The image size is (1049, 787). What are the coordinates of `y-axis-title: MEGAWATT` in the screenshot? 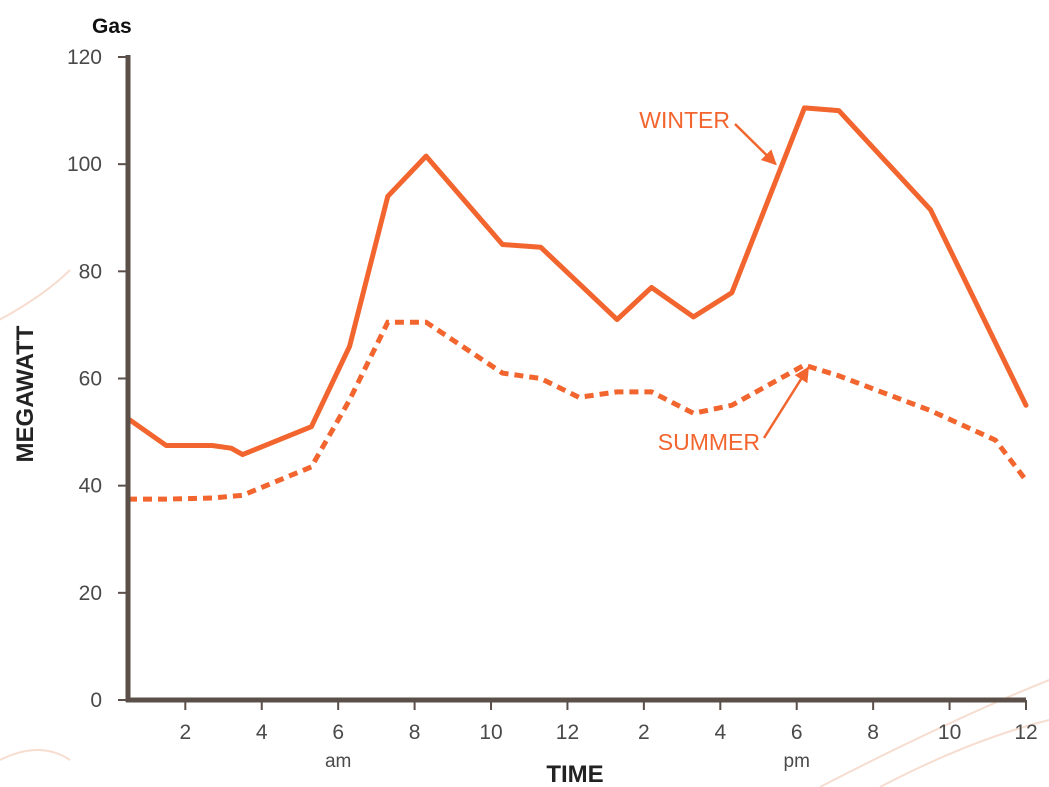 It's located at (25, 393).